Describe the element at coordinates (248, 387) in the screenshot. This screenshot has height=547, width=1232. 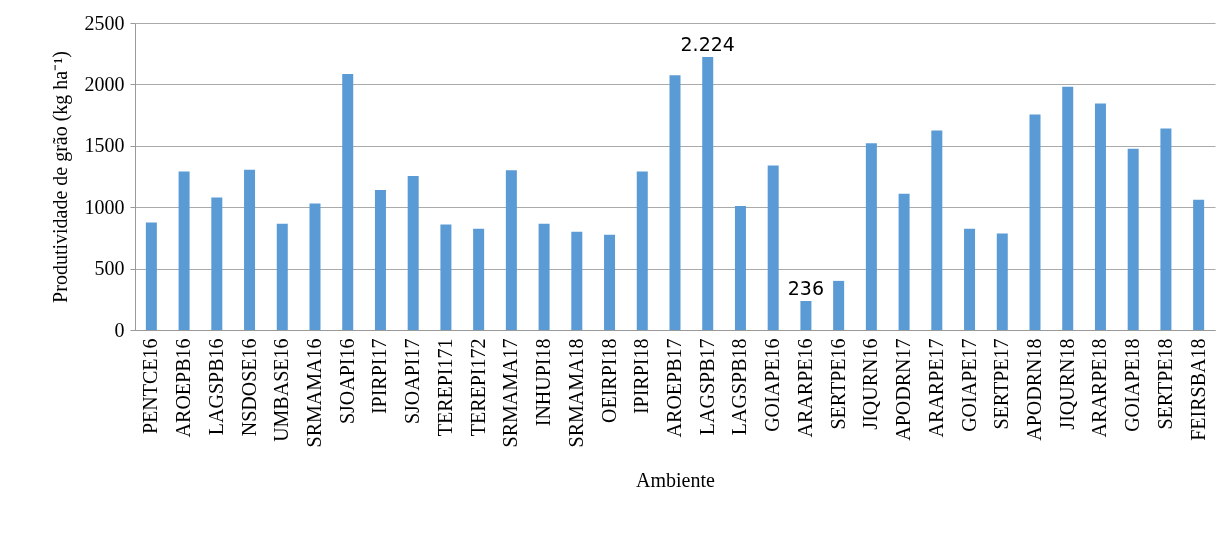
I see `x-tick-label: NSDOSE16` at that location.